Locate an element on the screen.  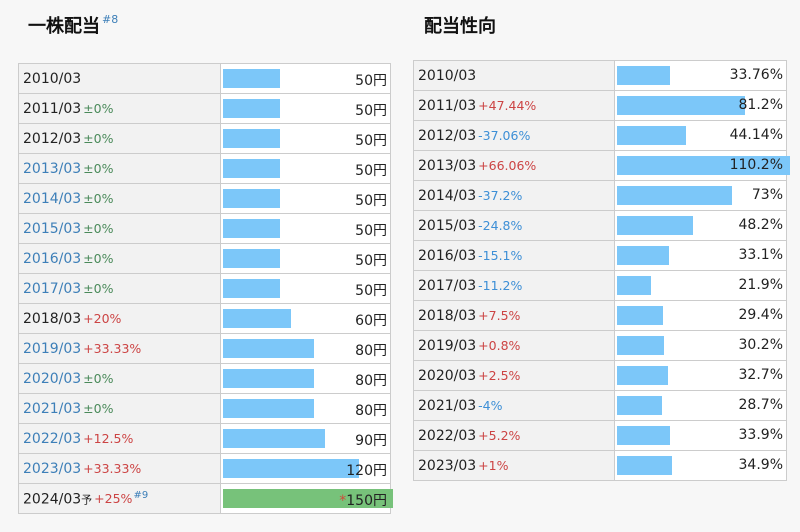
value-text: 33.1% is located at coordinates (760, 255).